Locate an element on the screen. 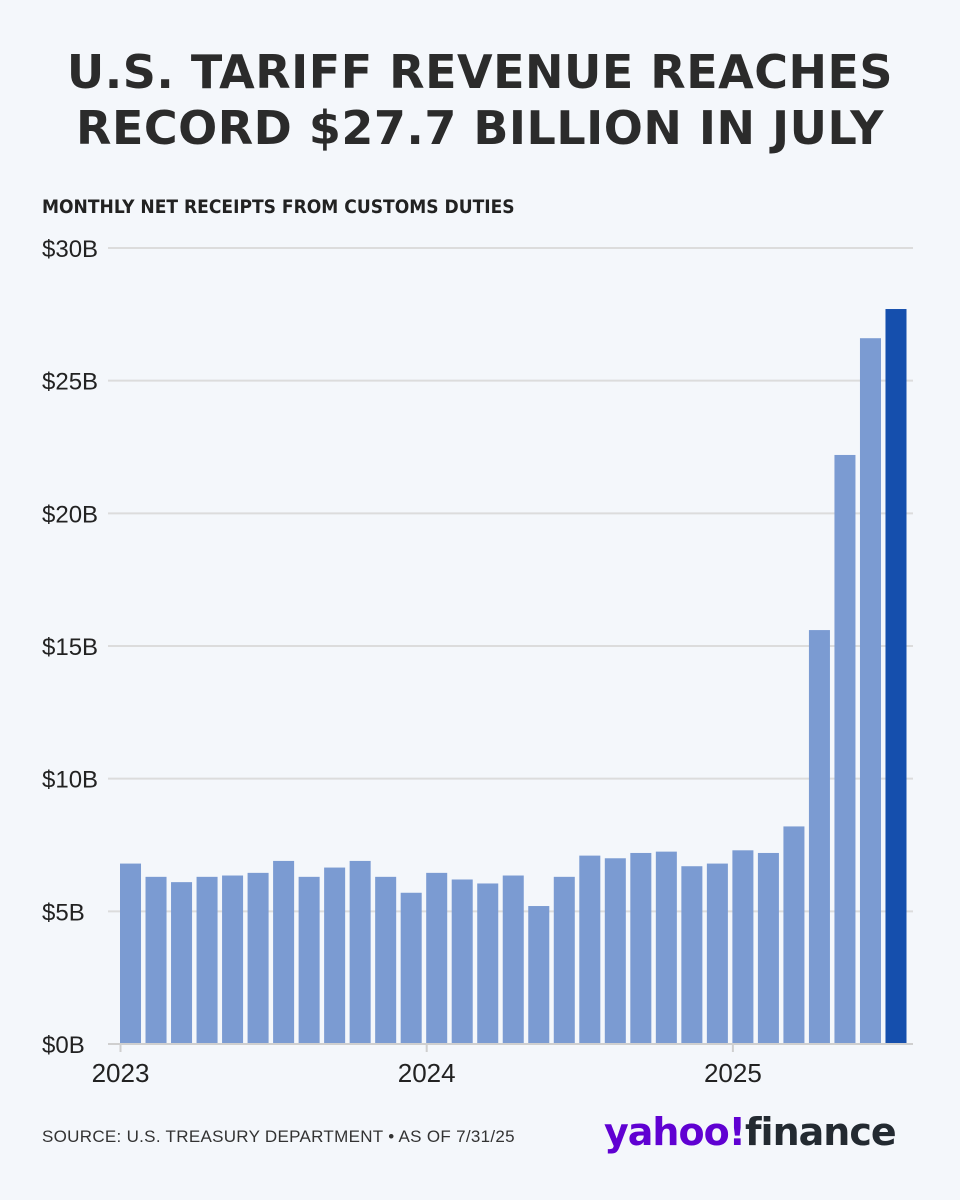 The width and height of the screenshot is (960, 1200). logo-yahoo: yahoo! is located at coordinates (675, 1132).